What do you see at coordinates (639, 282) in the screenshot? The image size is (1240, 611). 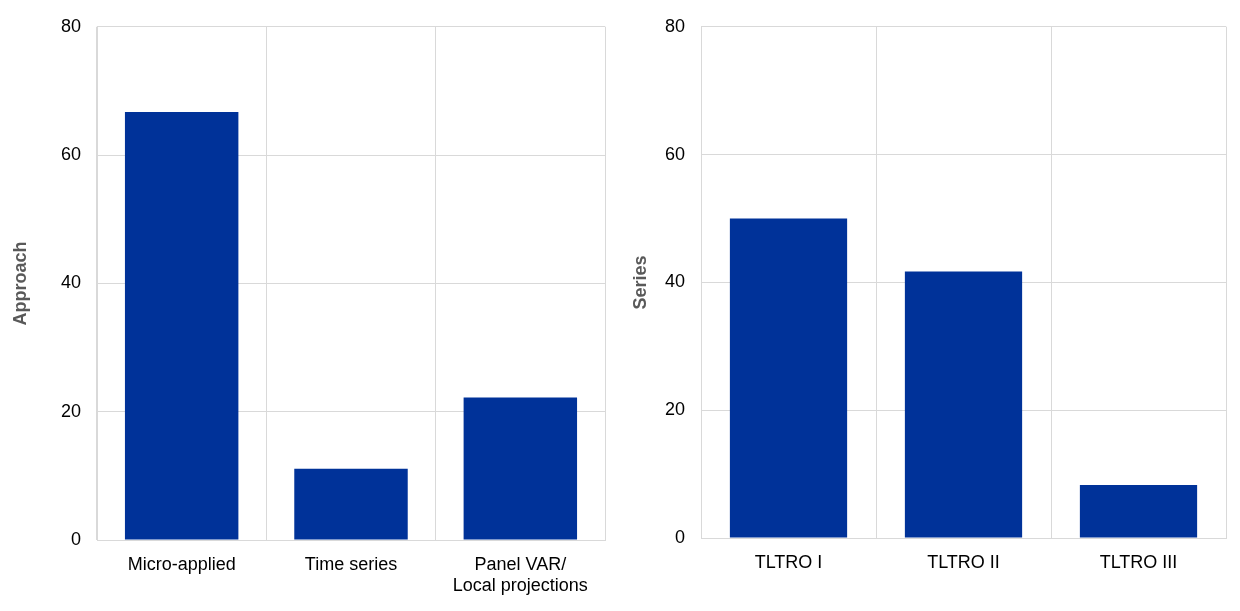 I see `y-axis-title: Series` at bounding box center [639, 282].